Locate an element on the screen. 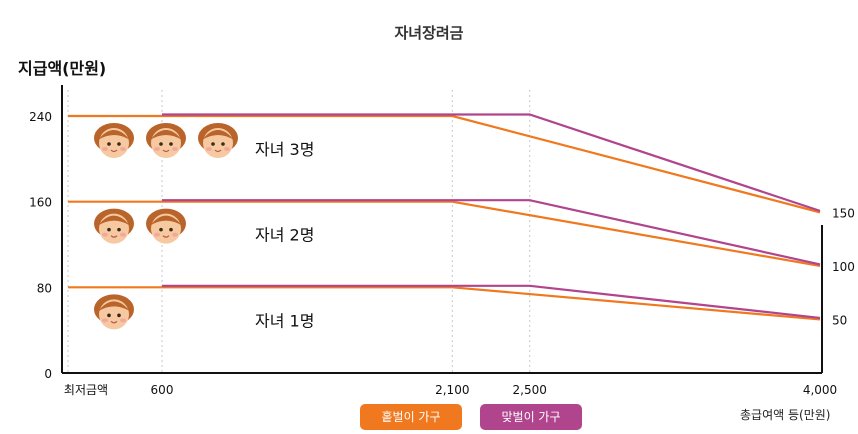 The width and height of the screenshot is (858, 434). right-tick-label-150: 150 is located at coordinates (843, 213).